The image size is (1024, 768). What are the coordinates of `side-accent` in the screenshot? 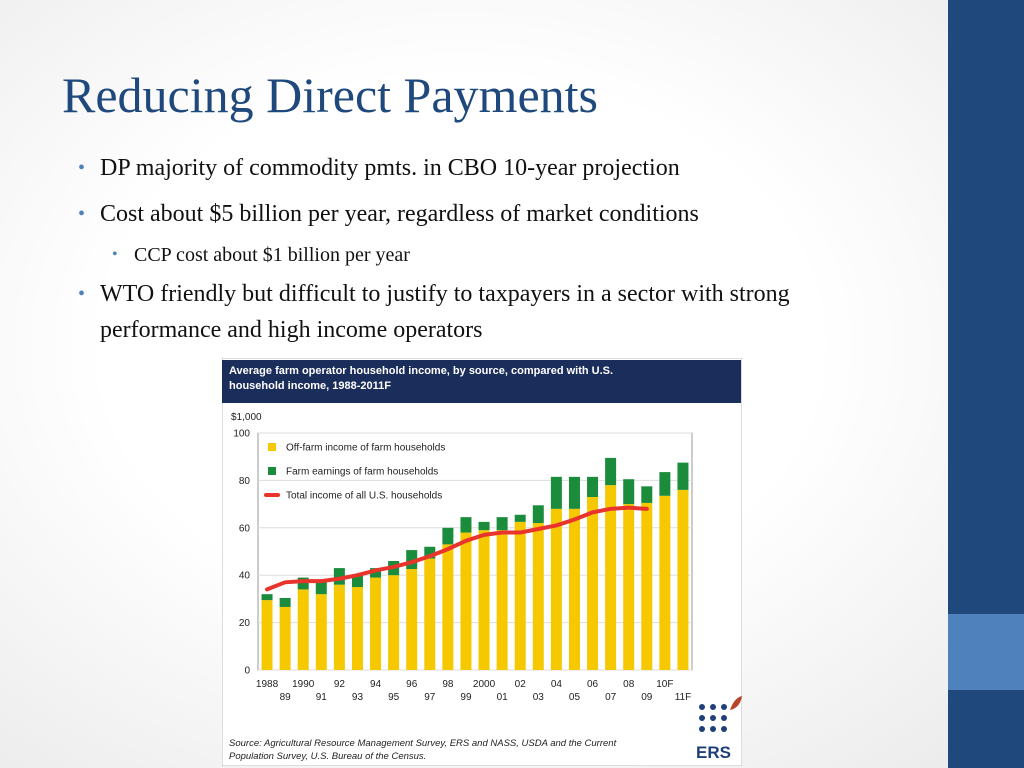 It's located at (986, 652).